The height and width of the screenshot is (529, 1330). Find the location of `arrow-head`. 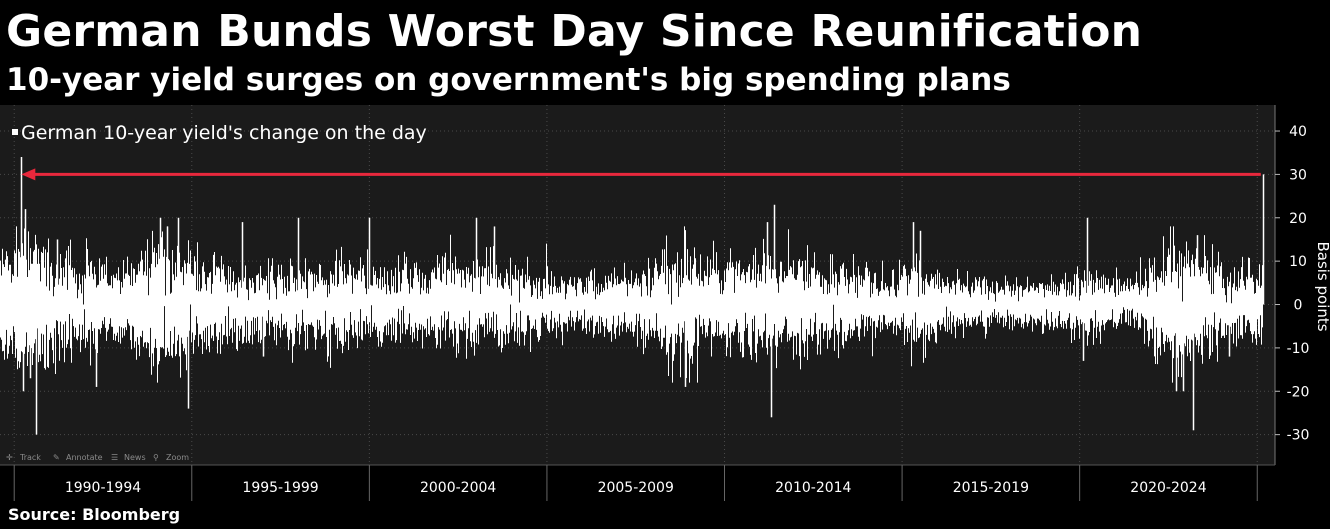

arrow-head is located at coordinates (28, 174).